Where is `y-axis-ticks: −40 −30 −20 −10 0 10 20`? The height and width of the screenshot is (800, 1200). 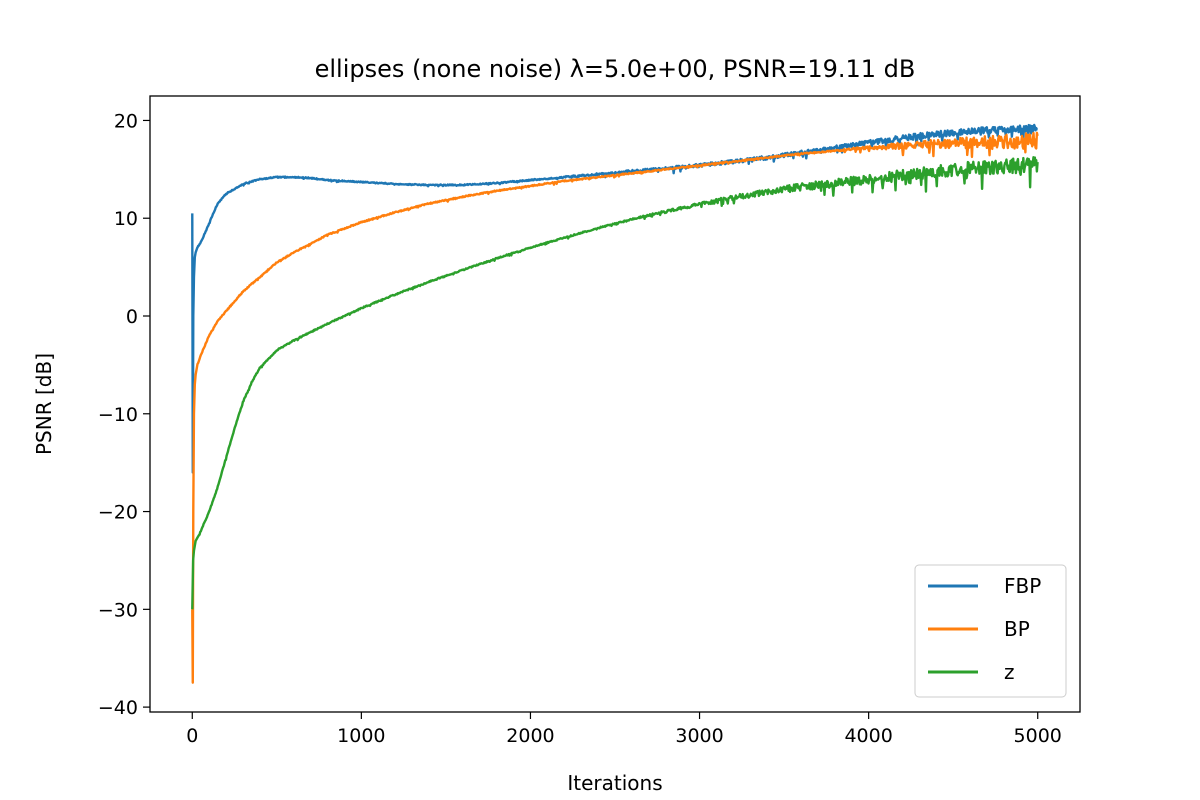
y-axis-ticks: −40 −30 −20 −10 0 10 20 is located at coordinates (124, 414).